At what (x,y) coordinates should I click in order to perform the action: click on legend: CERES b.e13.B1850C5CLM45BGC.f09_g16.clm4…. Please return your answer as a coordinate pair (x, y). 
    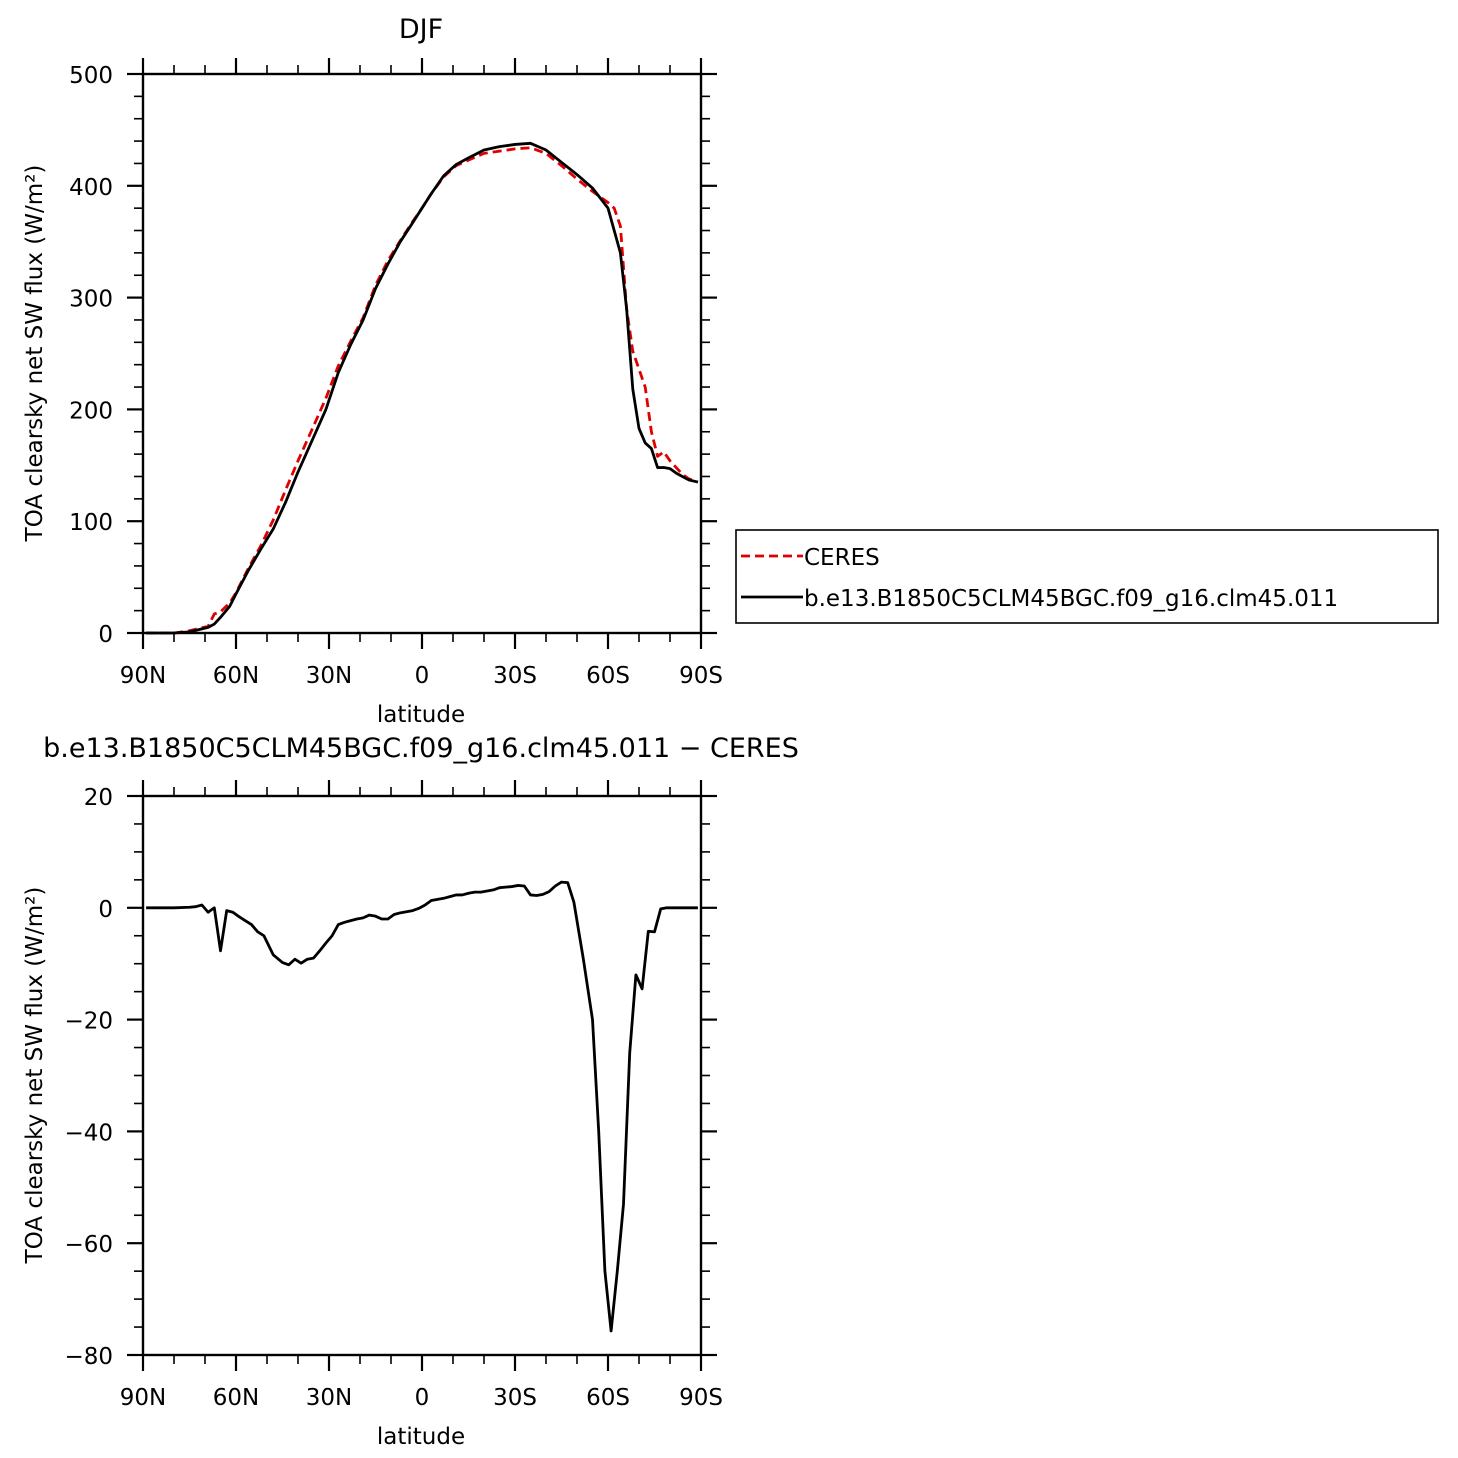
    Looking at the image, I should click on (1087, 576).